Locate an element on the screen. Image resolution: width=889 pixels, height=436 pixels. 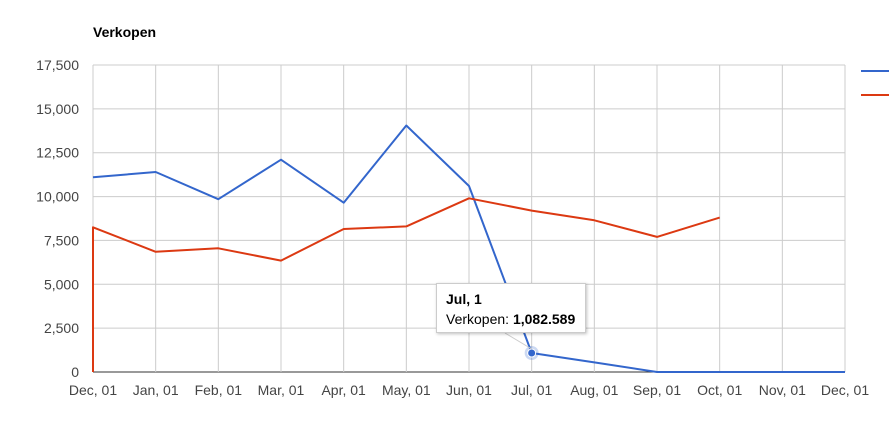
x-tick-label: Sep, 01 is located at coordinates (657, 390).